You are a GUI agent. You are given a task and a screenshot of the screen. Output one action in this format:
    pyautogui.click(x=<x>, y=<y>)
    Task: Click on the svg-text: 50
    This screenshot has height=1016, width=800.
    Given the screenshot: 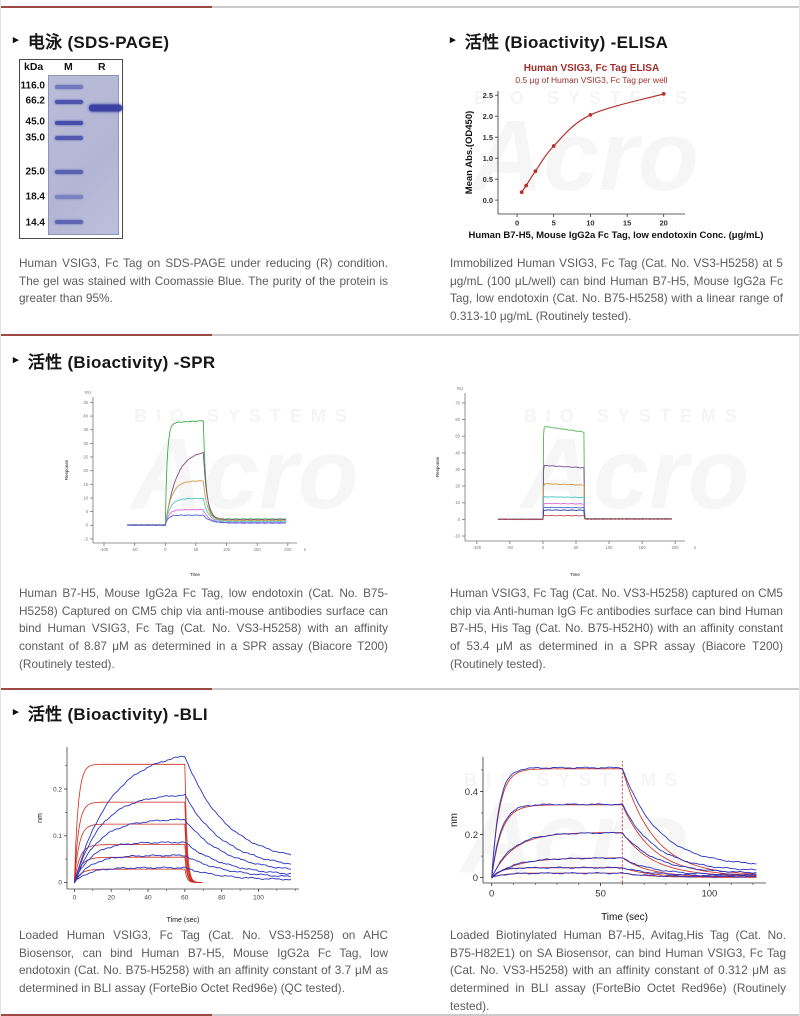 What is the action you would take?
    pyautogui.click(x=196, y=549)
    